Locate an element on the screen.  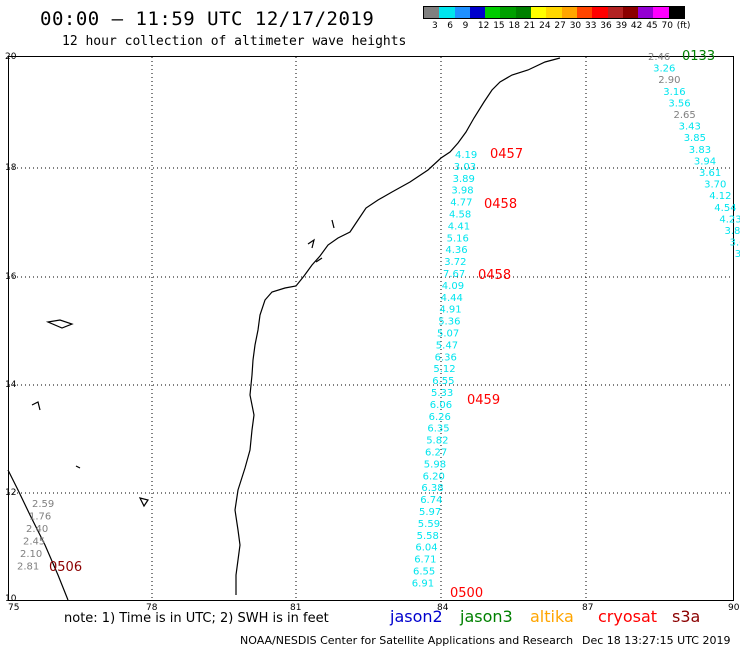
lon-tick-label: 78 is located at coordinates (152, 608).